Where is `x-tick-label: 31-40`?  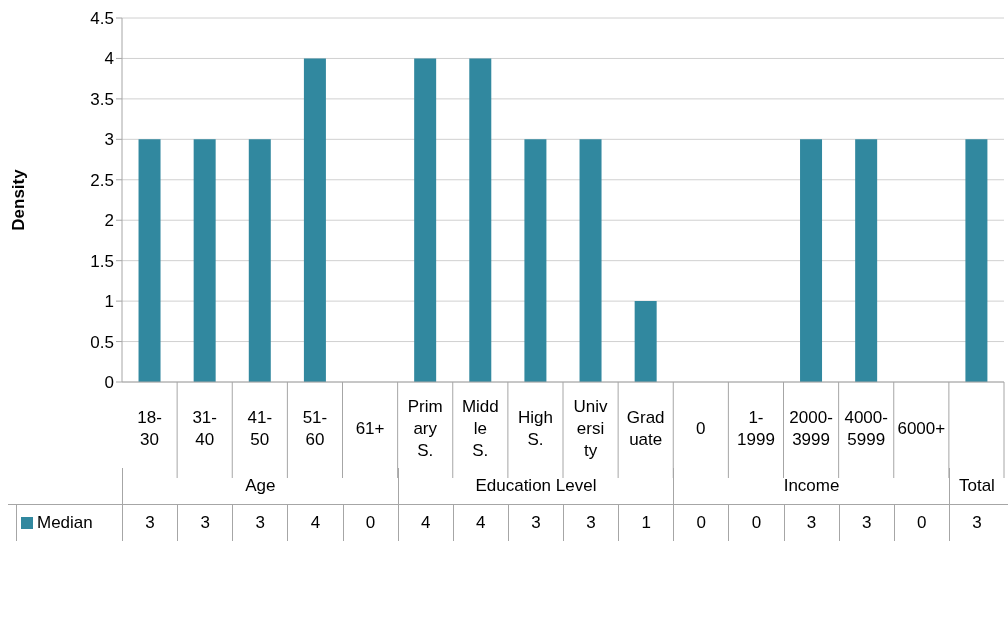
x-tick-label: 31-40 is located at coordinates (204, 428).